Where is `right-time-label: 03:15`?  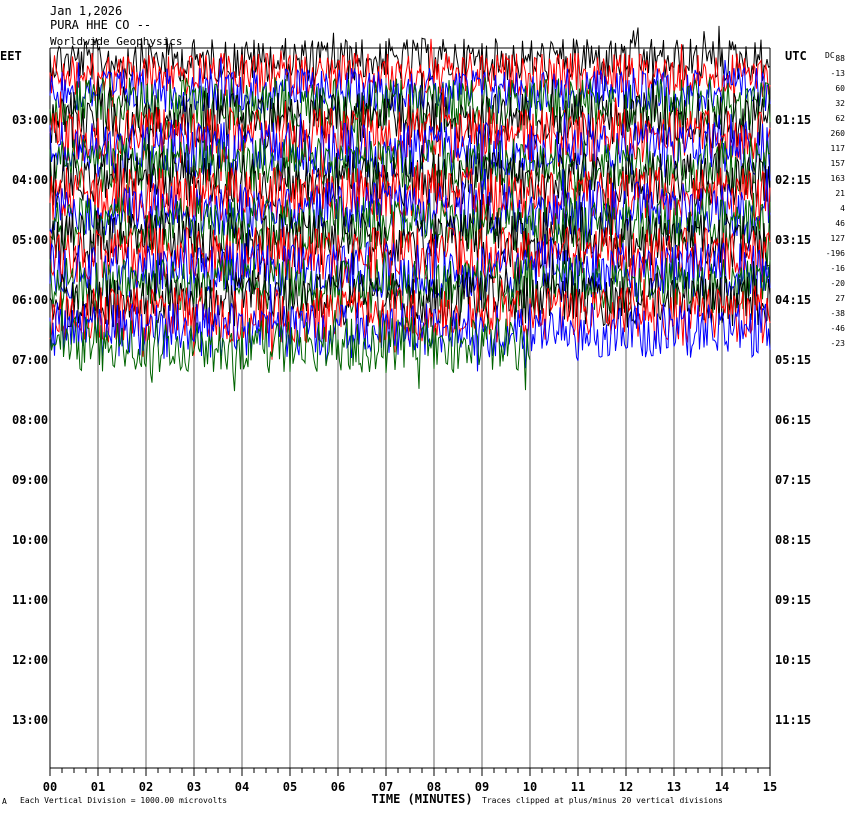
right-time-label: 03:15 is located at coordinates (793, 240).